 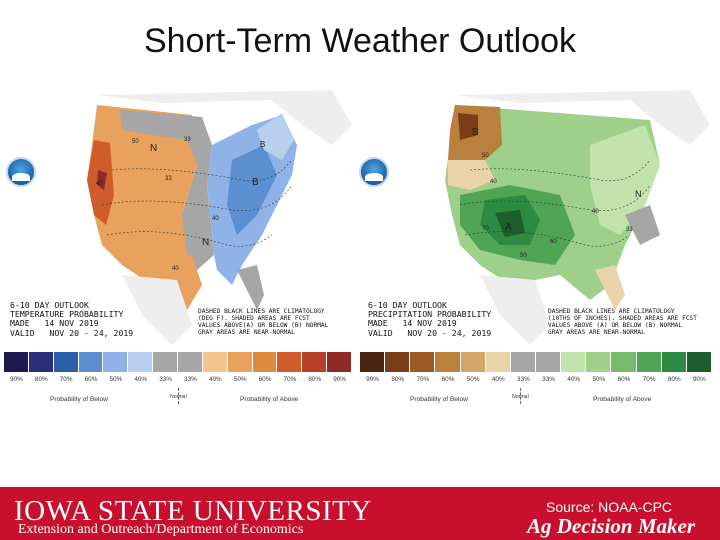 What do you see at coordinates (193, 511) in the screenshot?
I see `university-logo-text: IOWA STATE UNIVERSITY` at bounding box center [193, 511].